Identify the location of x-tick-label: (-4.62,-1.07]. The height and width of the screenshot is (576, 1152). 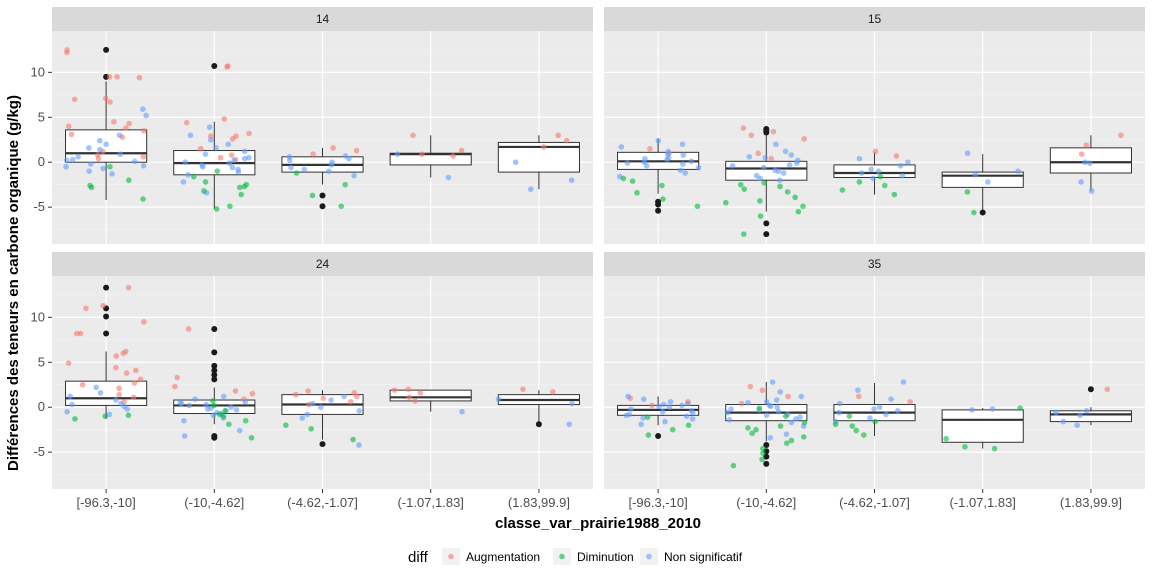
(874, 502).